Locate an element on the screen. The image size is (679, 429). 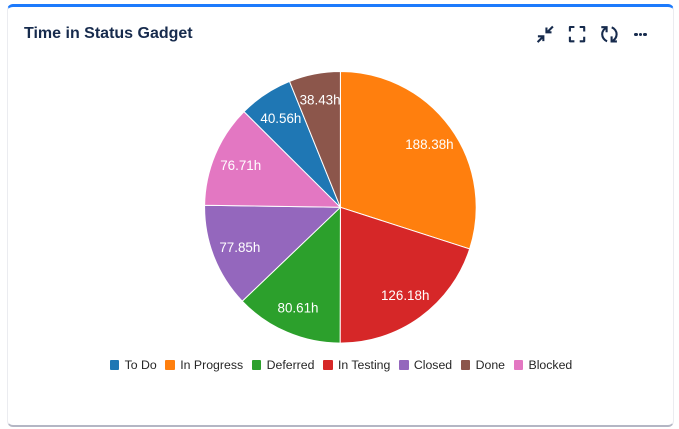
svg-text: 40.56h is located at coordinates (280, 118).